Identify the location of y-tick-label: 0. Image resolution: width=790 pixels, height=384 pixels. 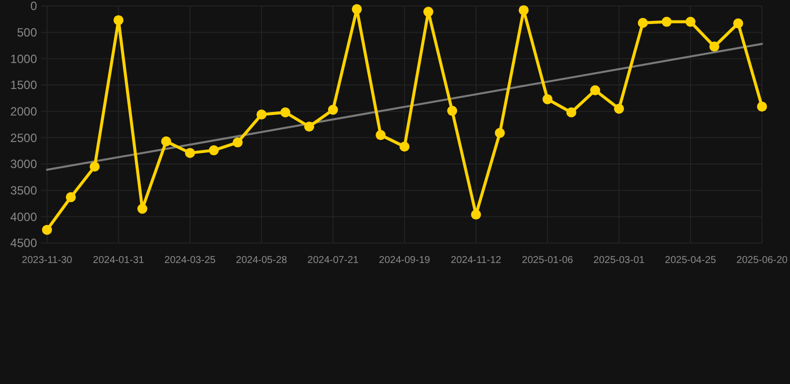
(34, 7).